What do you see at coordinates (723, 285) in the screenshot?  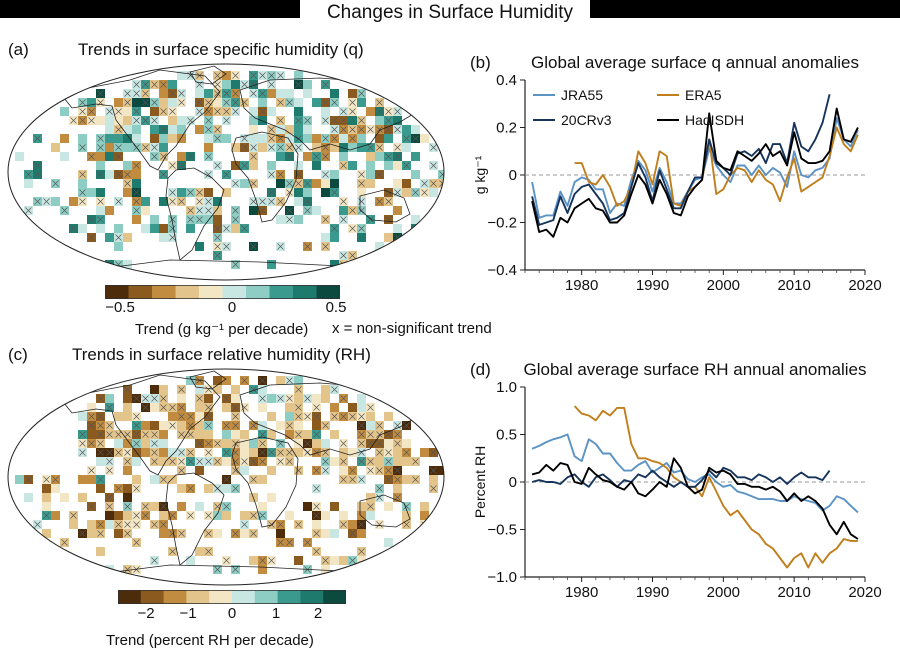 I see `x-tick-label: 2000` at bounding box center [723, 285].